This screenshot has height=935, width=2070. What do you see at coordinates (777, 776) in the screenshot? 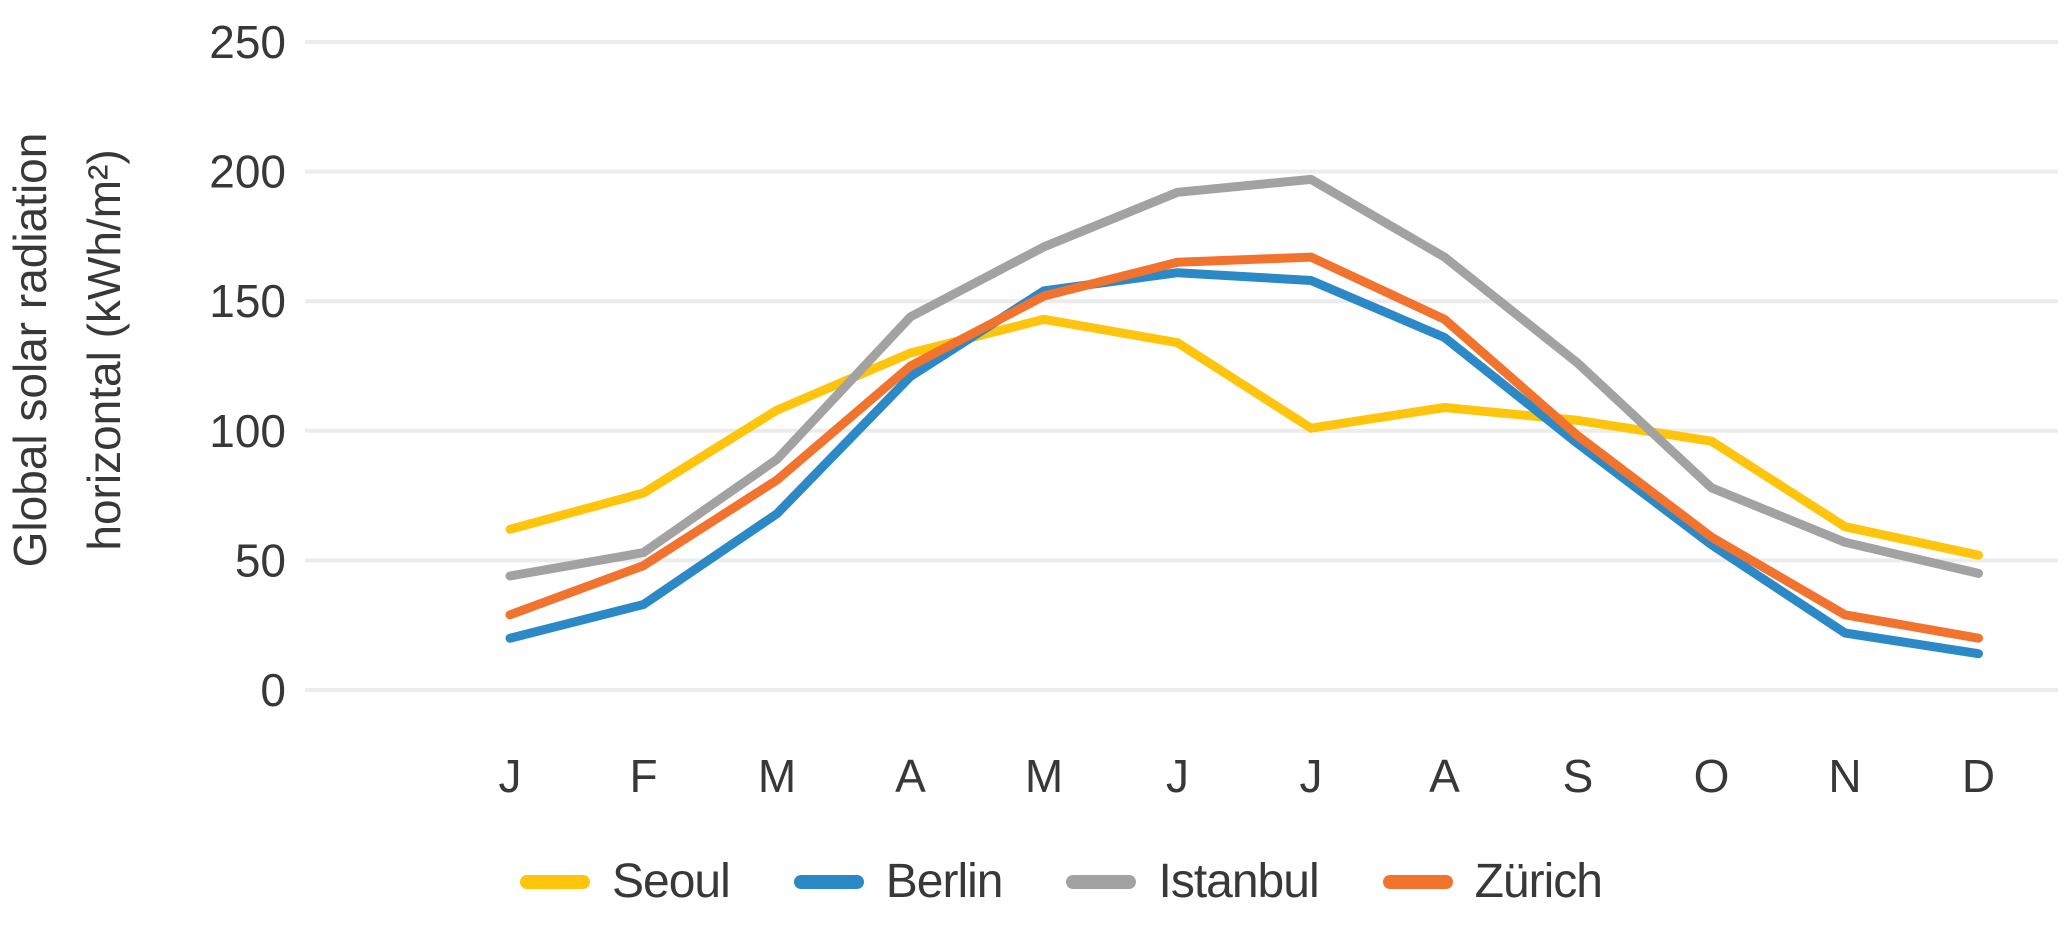
I see `month-label-2: M` at bounding box center [777, 776].